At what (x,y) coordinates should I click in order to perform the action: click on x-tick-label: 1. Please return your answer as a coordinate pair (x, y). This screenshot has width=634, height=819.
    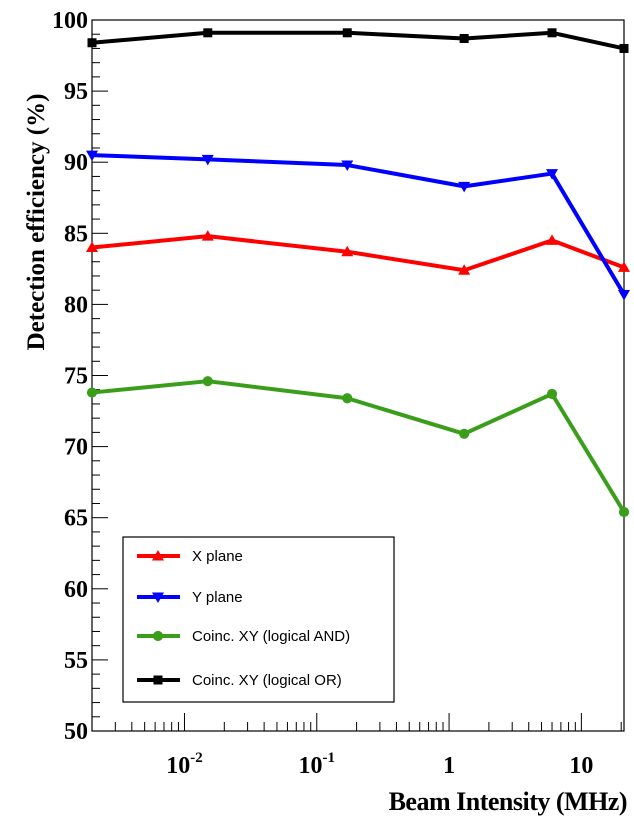
    Looking at the image, I should click on (449, 766).